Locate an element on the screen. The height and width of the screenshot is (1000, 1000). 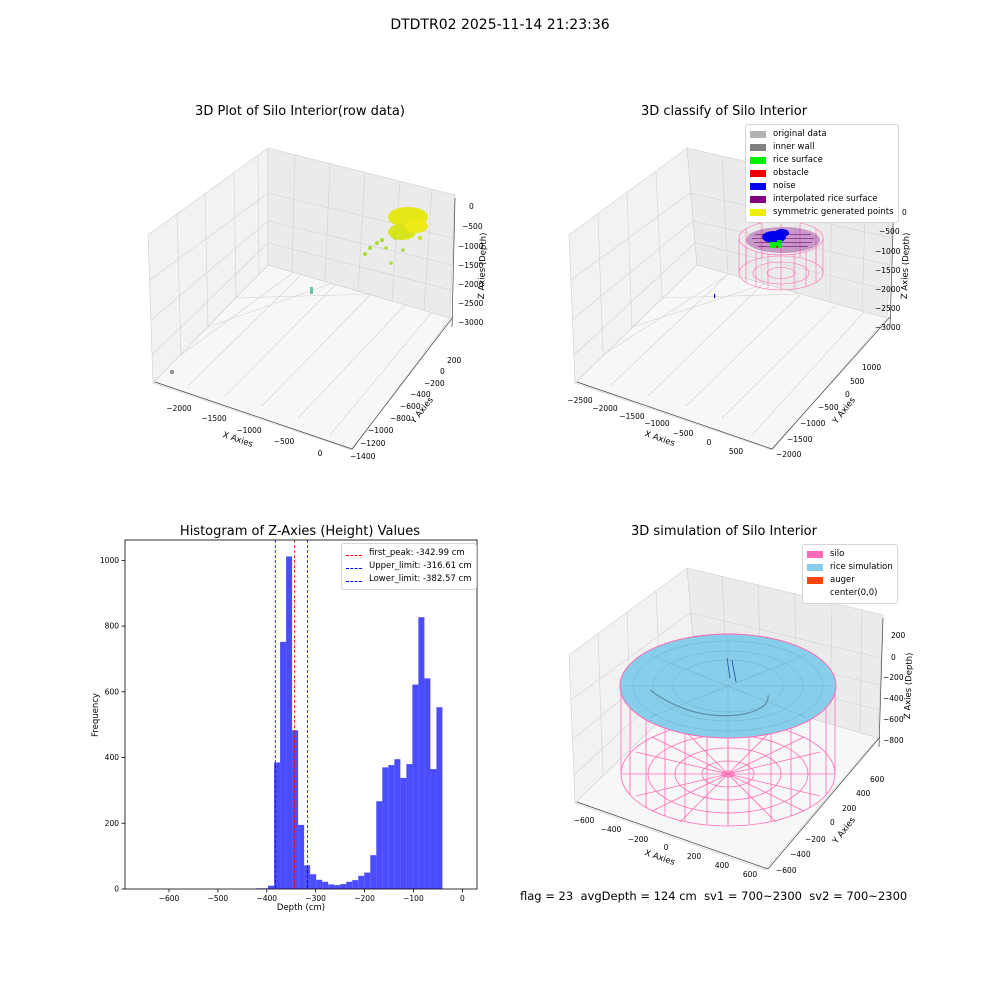
p1-ytick: −1200 is located at coordinates (373, 443).